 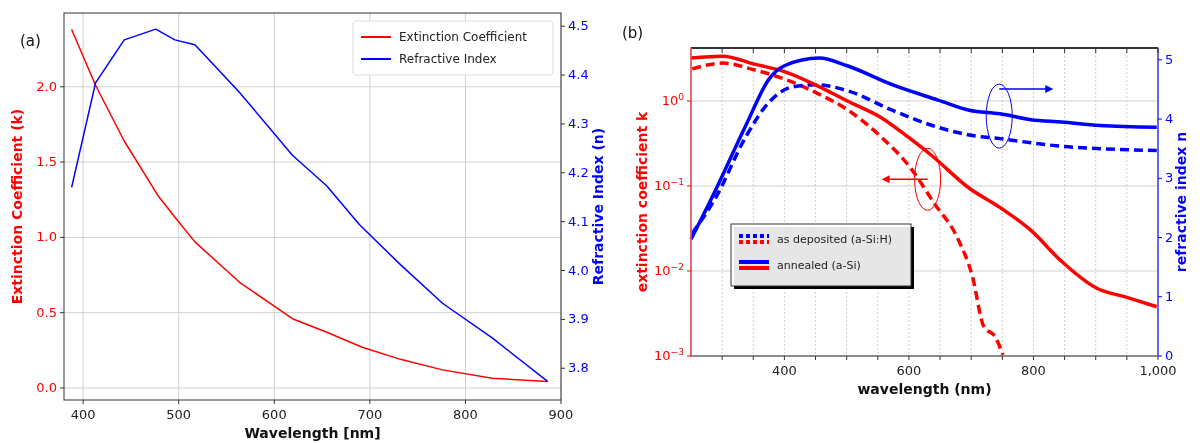 What do you see at coordinates (1169, 178) in the screenshot?
I see `y2-tick-label: 3` at bounding box center [1169, 178].